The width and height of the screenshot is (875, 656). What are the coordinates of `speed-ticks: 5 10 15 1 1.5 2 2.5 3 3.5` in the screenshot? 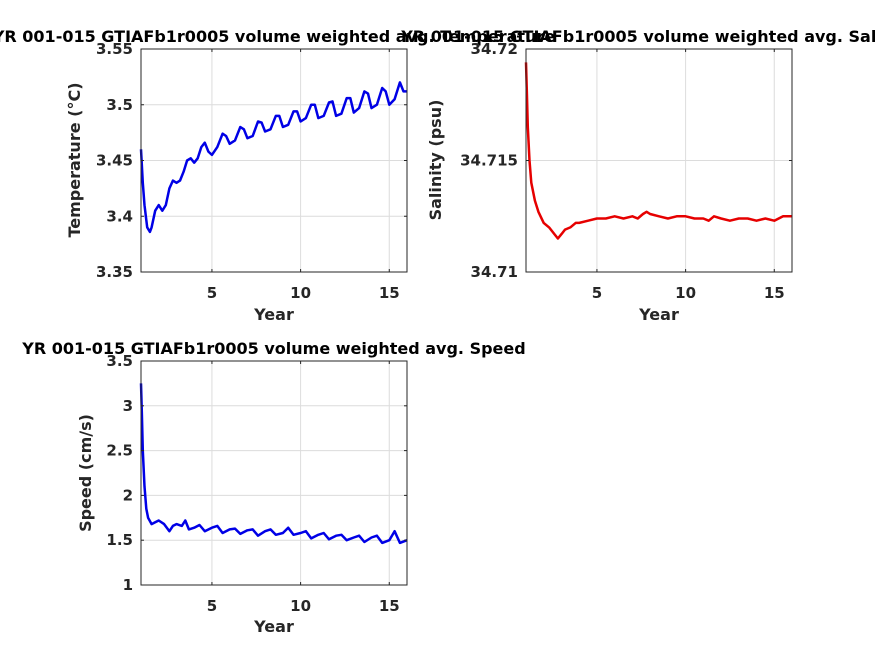 It's located at (256, 483).